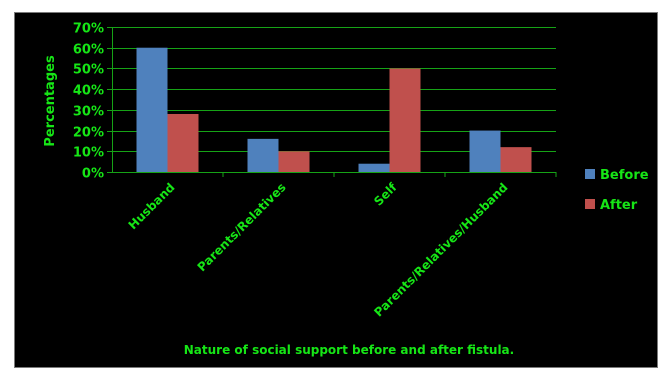  Describe the element at coordinates (88, 153) in the screenshot. I see `y-tick-label: 10%` at that location.